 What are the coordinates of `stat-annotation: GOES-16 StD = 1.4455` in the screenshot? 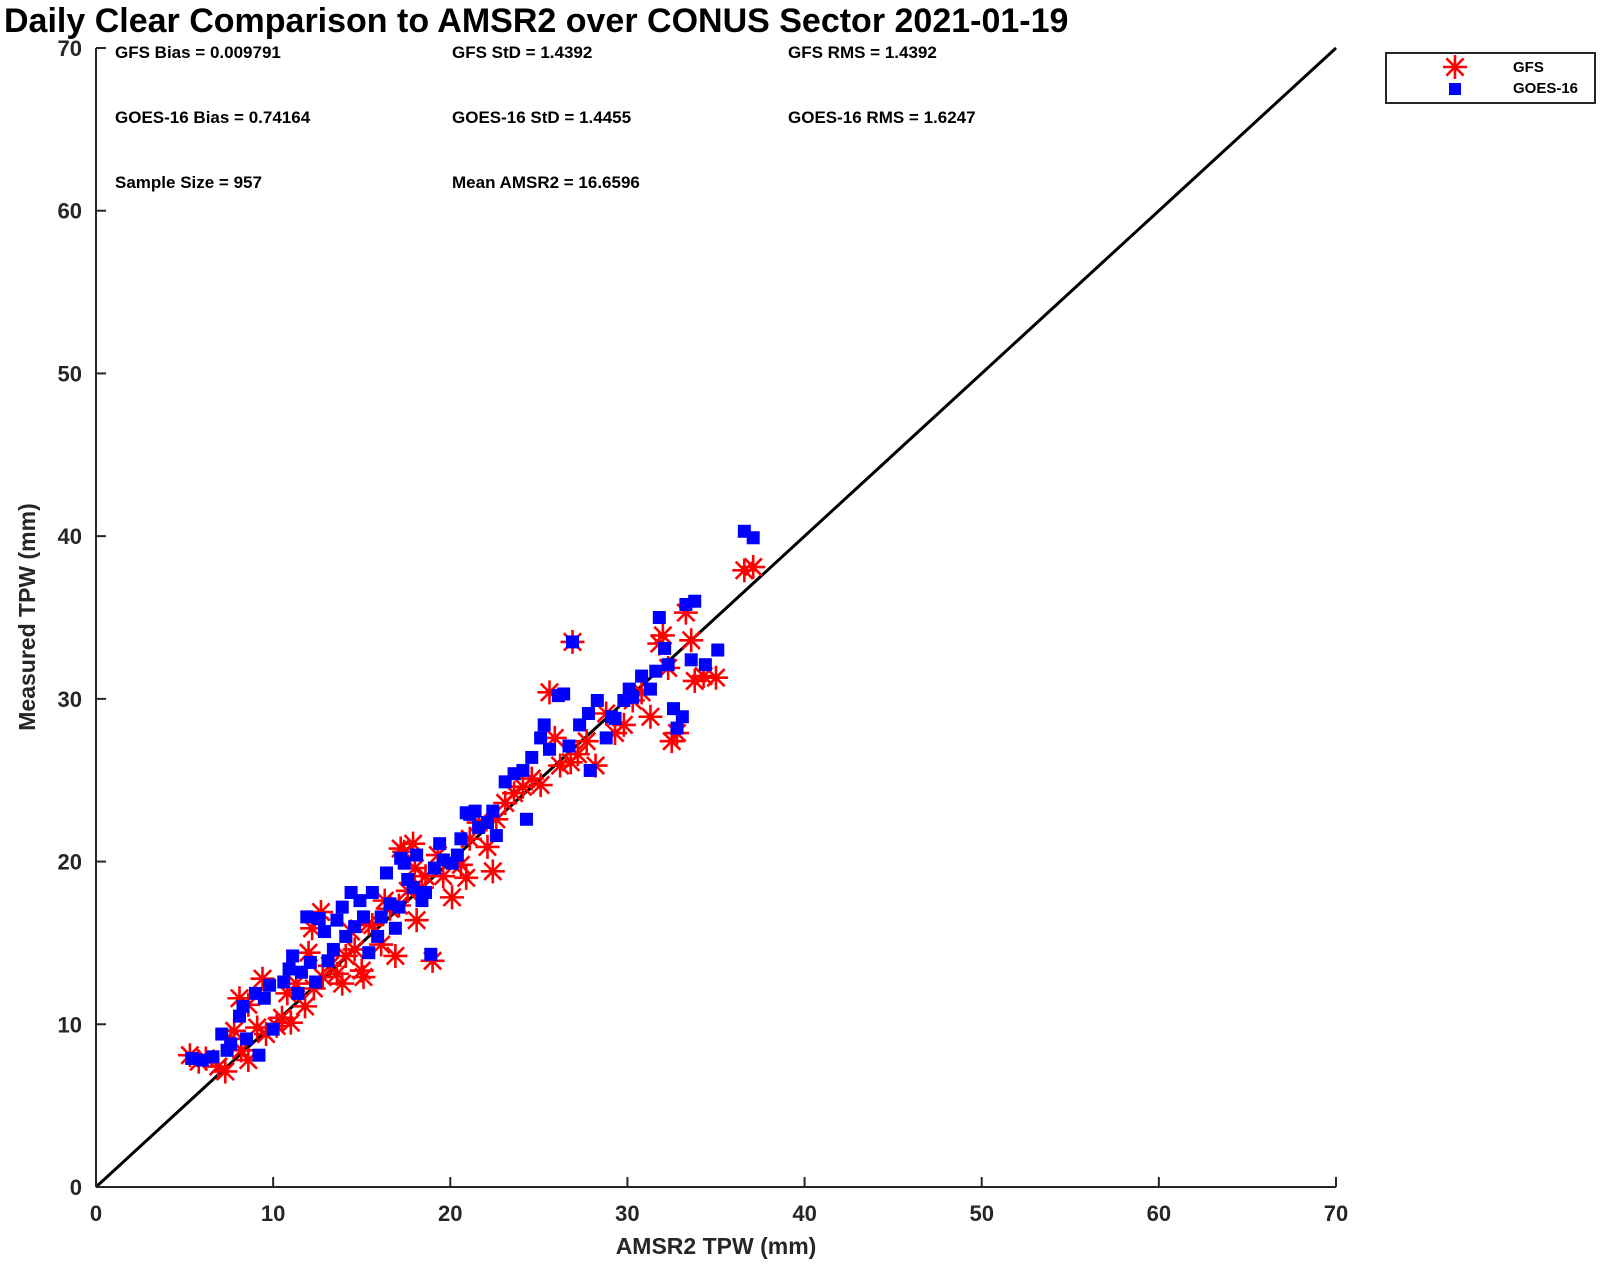 It's located at (541, 117).